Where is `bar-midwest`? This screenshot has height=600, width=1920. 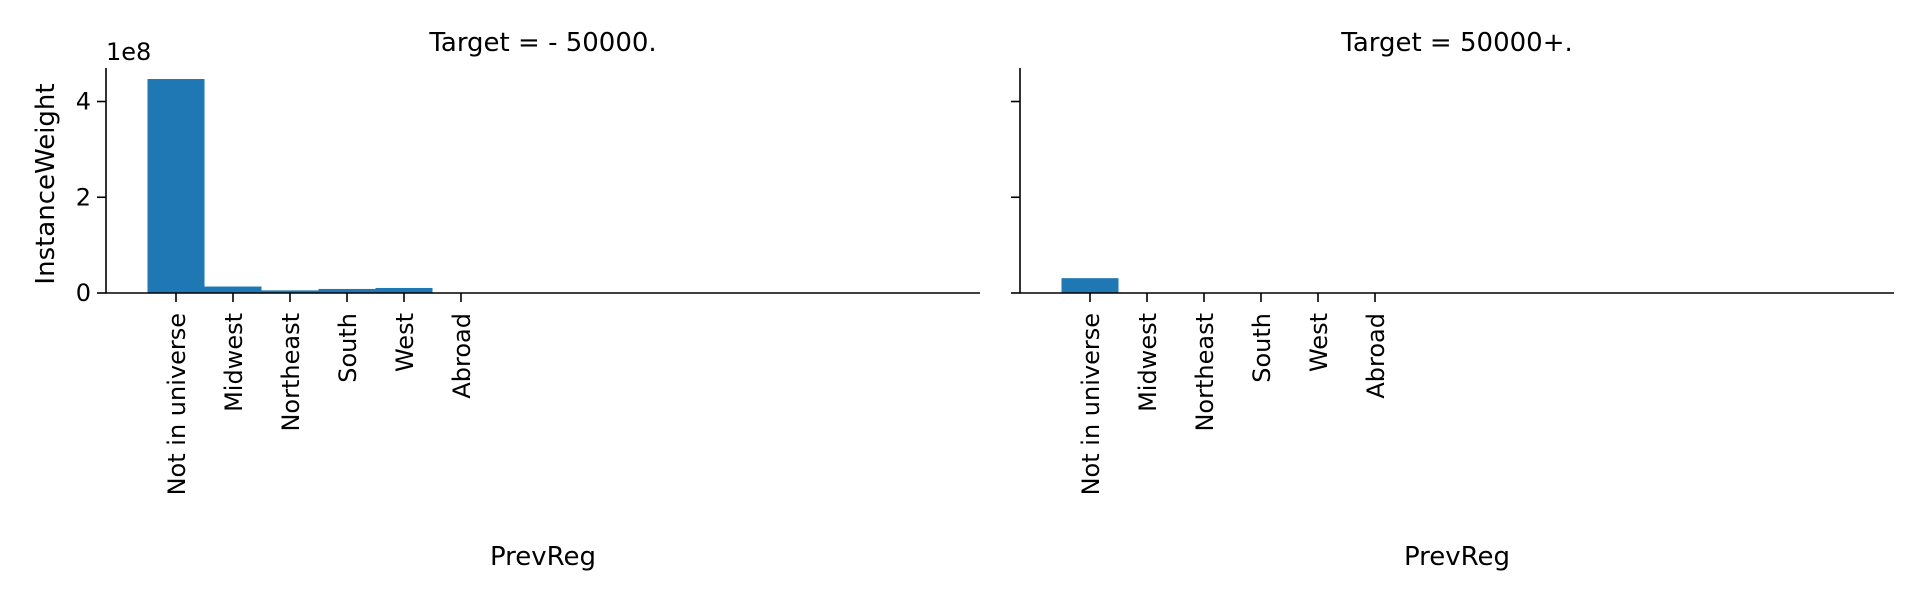
bar-midwest is located at coordinates (233, 289).